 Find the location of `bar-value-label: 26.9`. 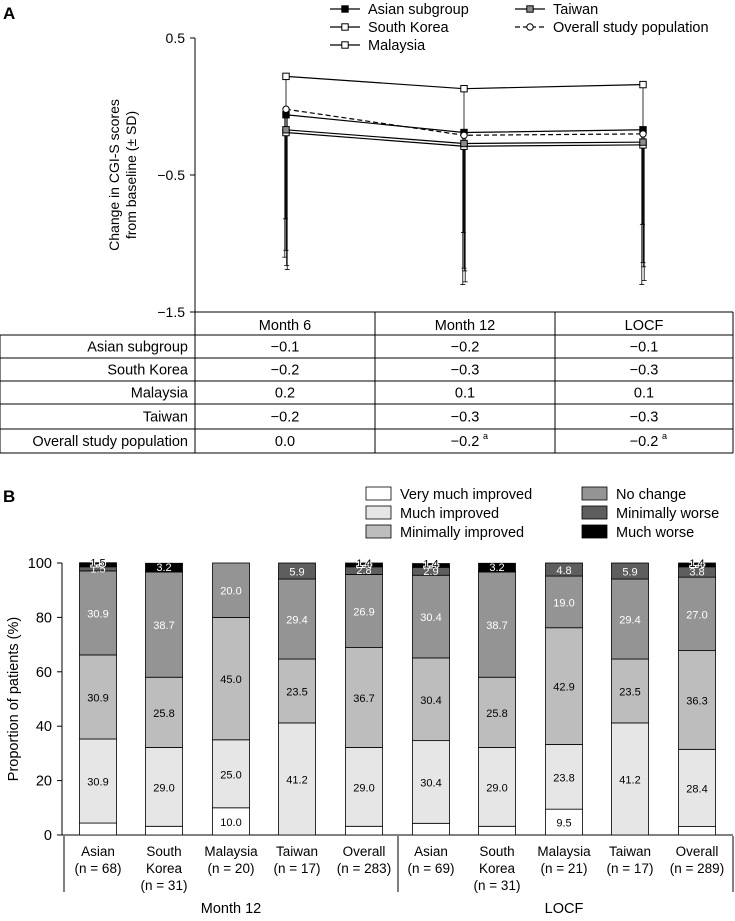

bar-value-label: 26.9 is located at coordinates (363, 613).